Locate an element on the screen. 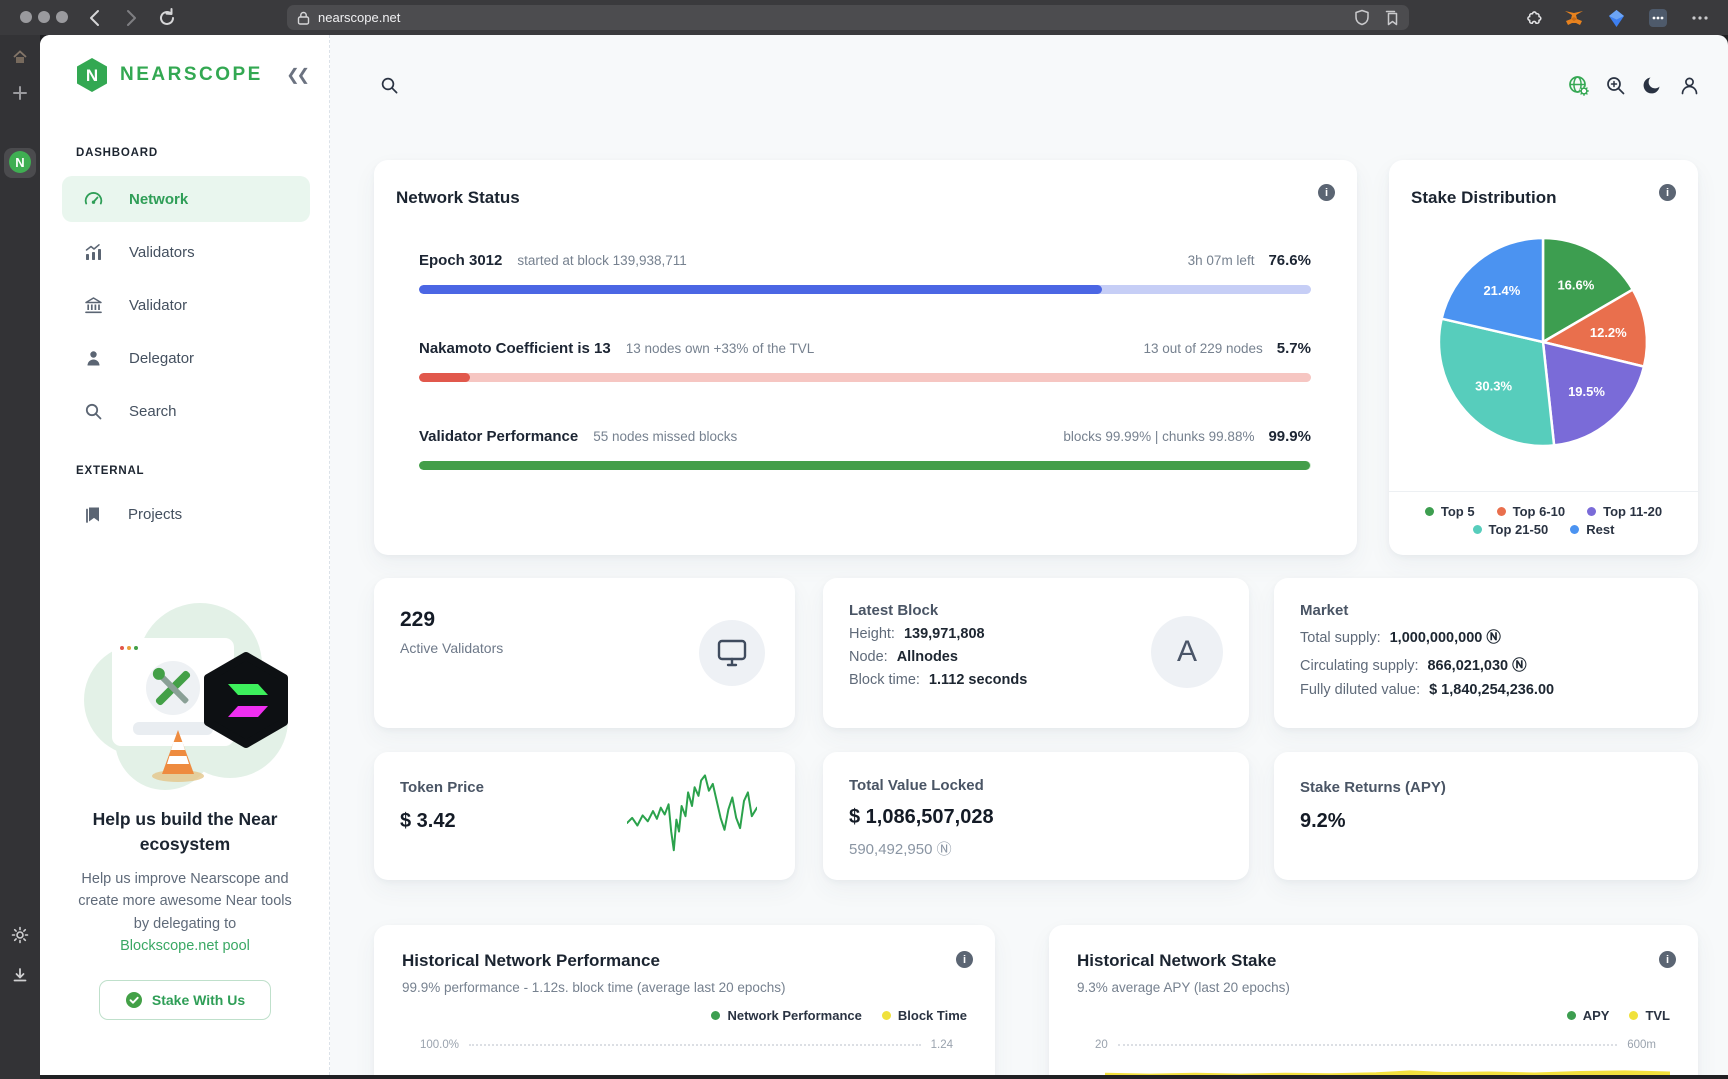 The height and width of the screenshot is (1079, 1728). window-close-button is located at coordinates (26, 17).